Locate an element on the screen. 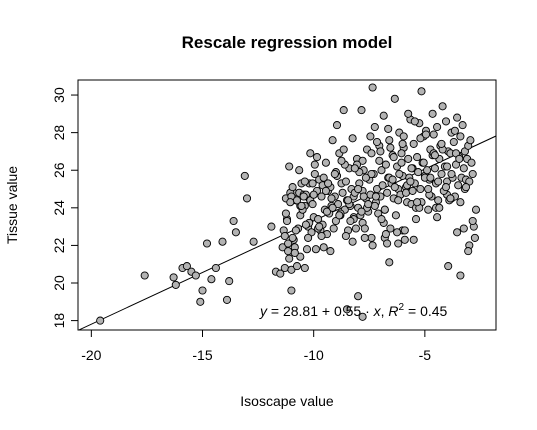 The width and height of the screenshot is (537, 430). y-tick-label: 24 is located at coordinates (59, 208).